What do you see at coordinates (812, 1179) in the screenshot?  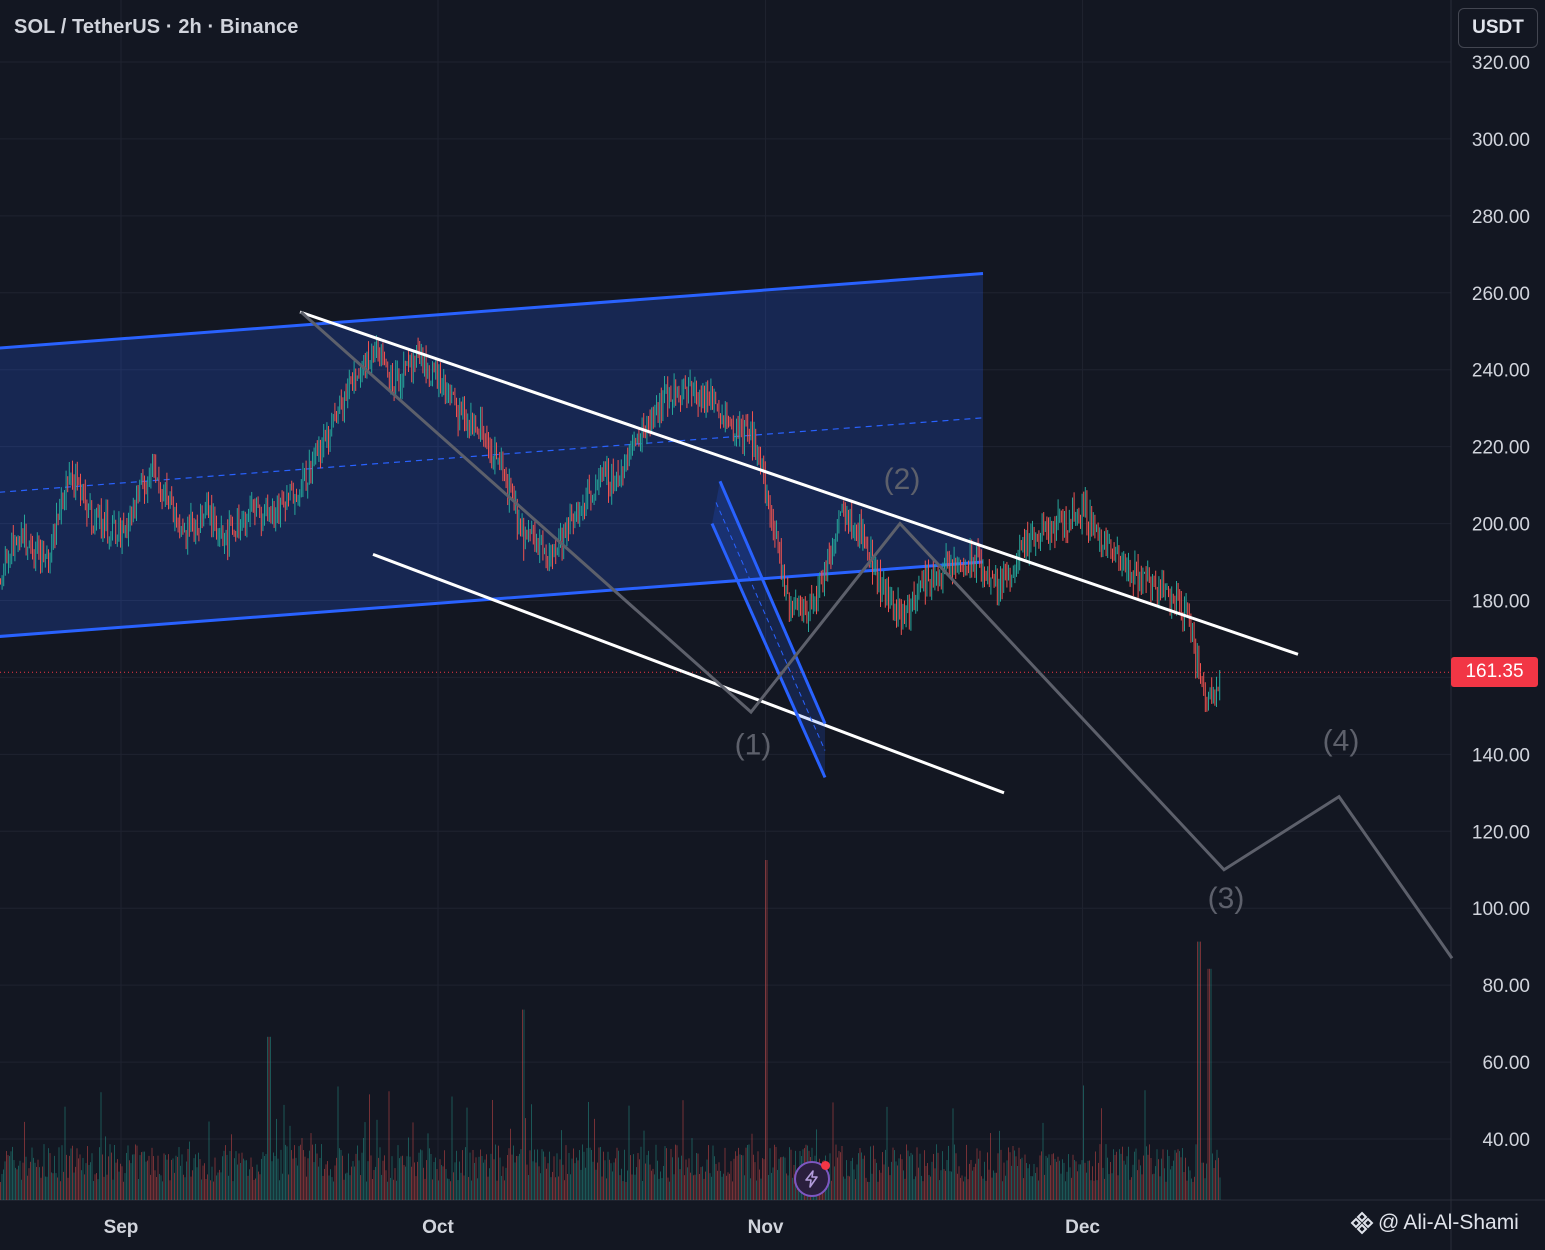 I see `lightning-bolt-icon` at bounding box center [812, 1179].